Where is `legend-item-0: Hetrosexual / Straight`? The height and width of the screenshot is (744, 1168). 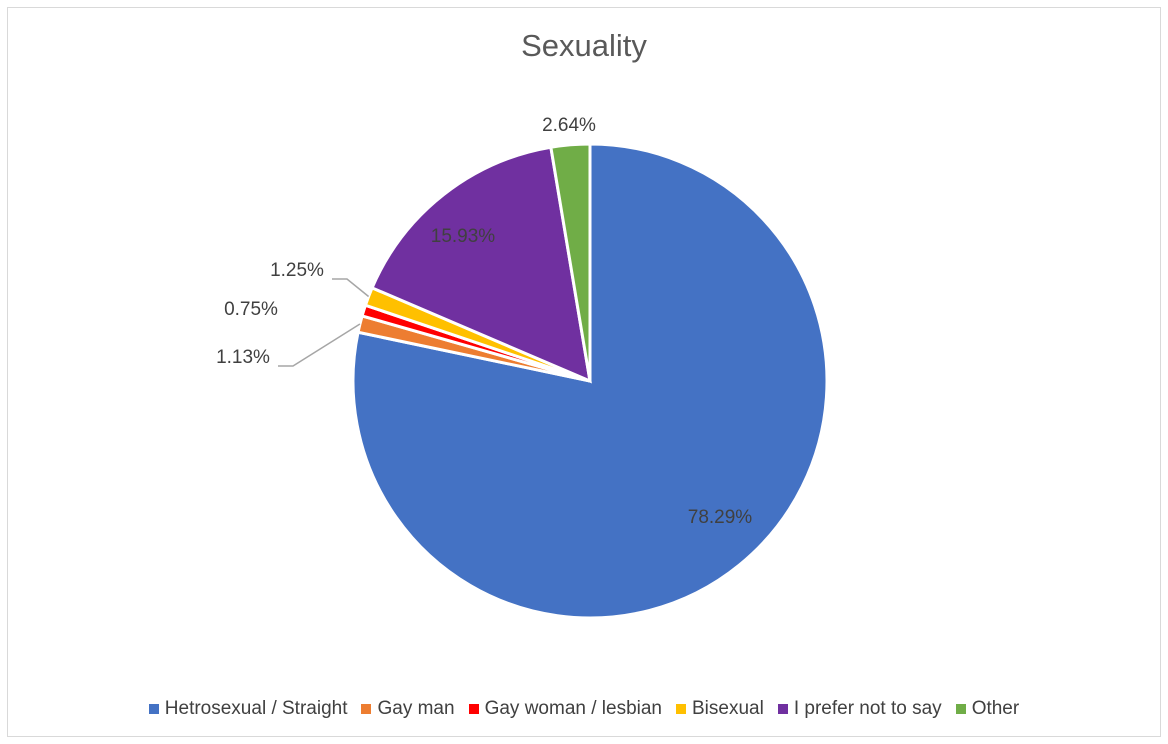
legend-item-0: Hetrosexual / Straight is located at coordinates (248, 709).